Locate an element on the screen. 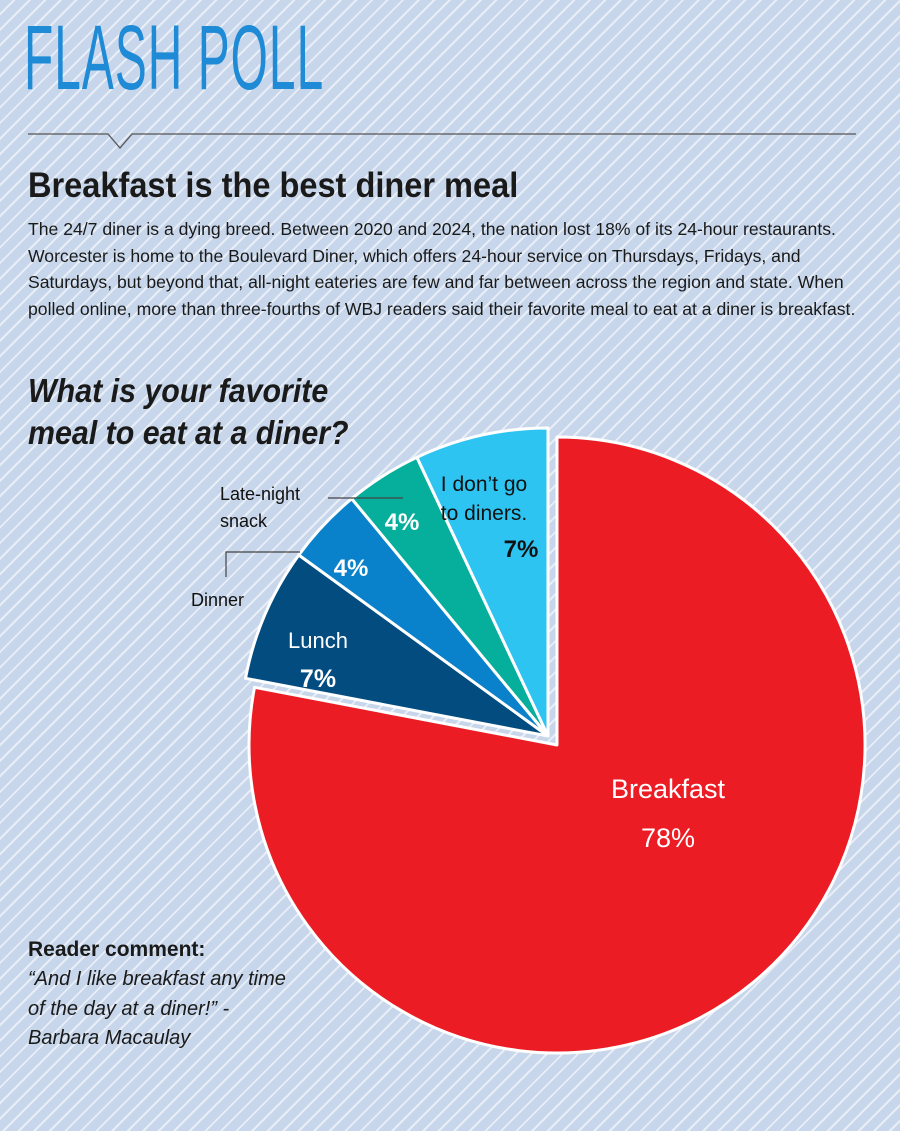  reader-comment-title: Reader comment: is located at coordinates (117, 949).